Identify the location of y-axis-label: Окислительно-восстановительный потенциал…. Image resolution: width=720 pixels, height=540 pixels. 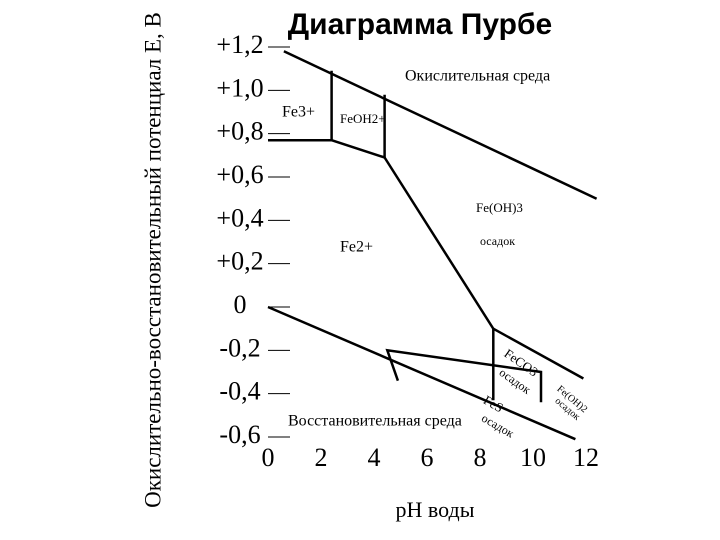
(152, 260).